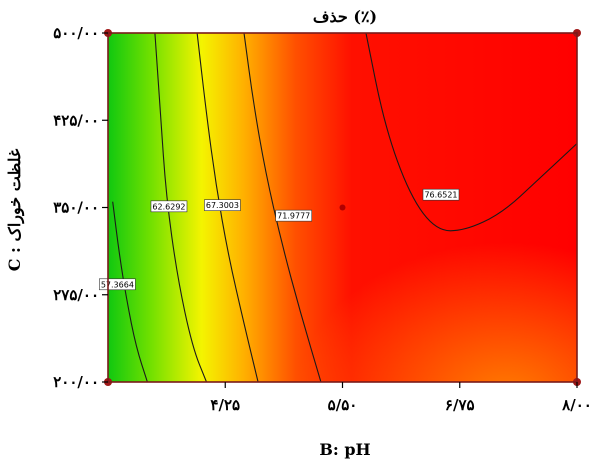 This screenshot has height=466, width=595. I want to click on y-tick-label-1: ۲۰۰/۰۰, so click(76, 382).